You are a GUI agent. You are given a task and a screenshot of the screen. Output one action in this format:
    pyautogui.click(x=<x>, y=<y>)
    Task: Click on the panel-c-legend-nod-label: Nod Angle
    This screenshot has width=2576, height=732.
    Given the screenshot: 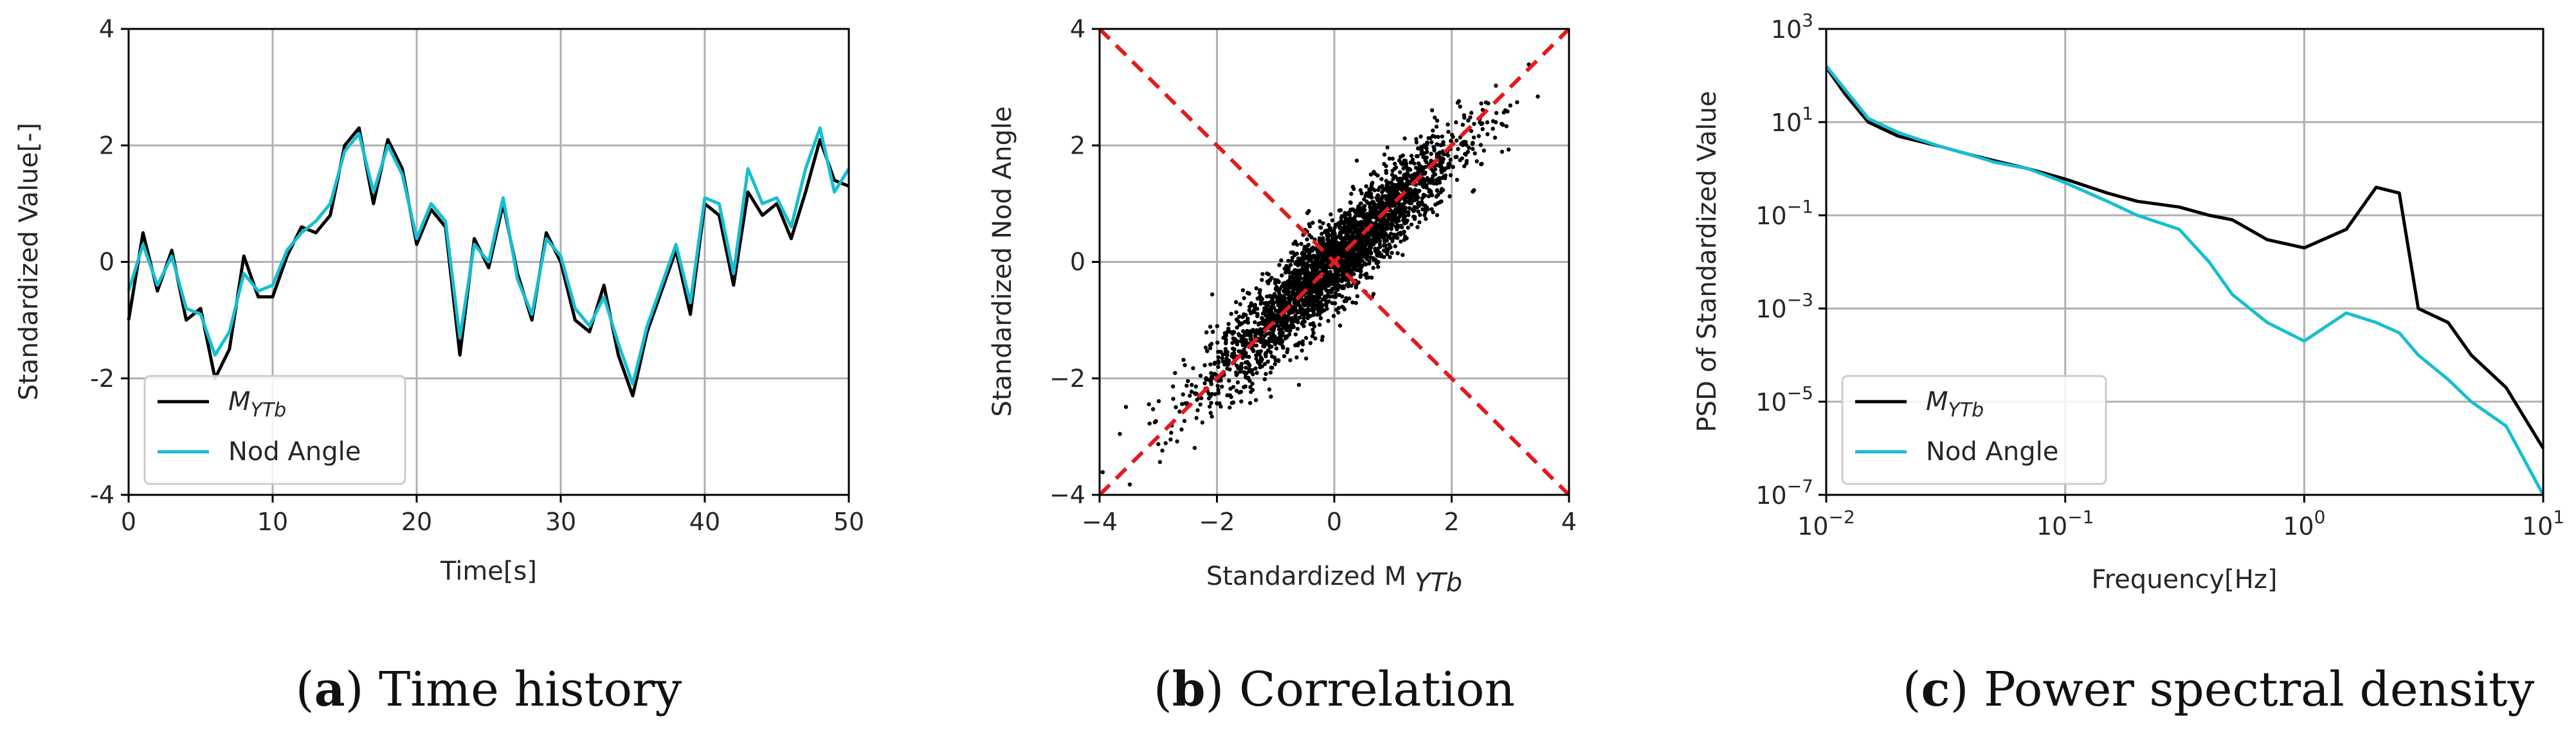 What is the action you would take?
    pyautogui.click(x=1992, y=452)
    